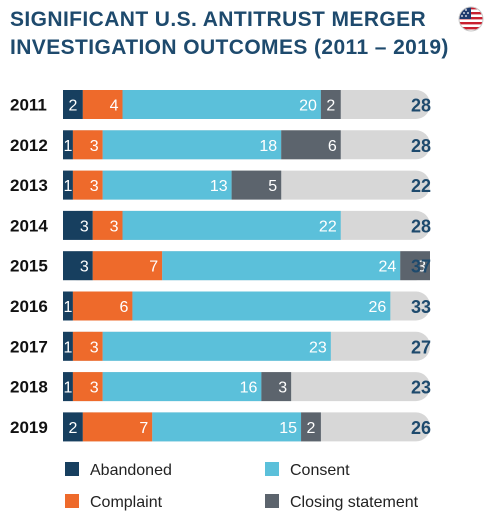  Describe the element at coordinates (421, 186) in the screenshot. I see `total-label: 22` at that location.